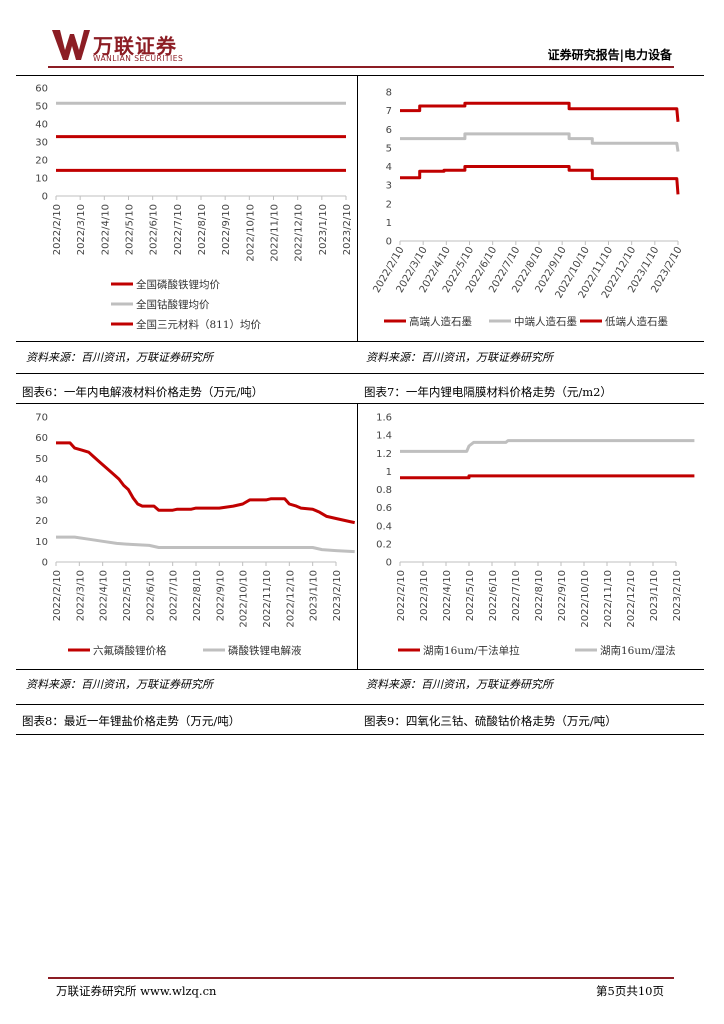 The height and width of the screenshot is (1024, 724). I want to click on y-tick-label: 70, so click(41, 418).